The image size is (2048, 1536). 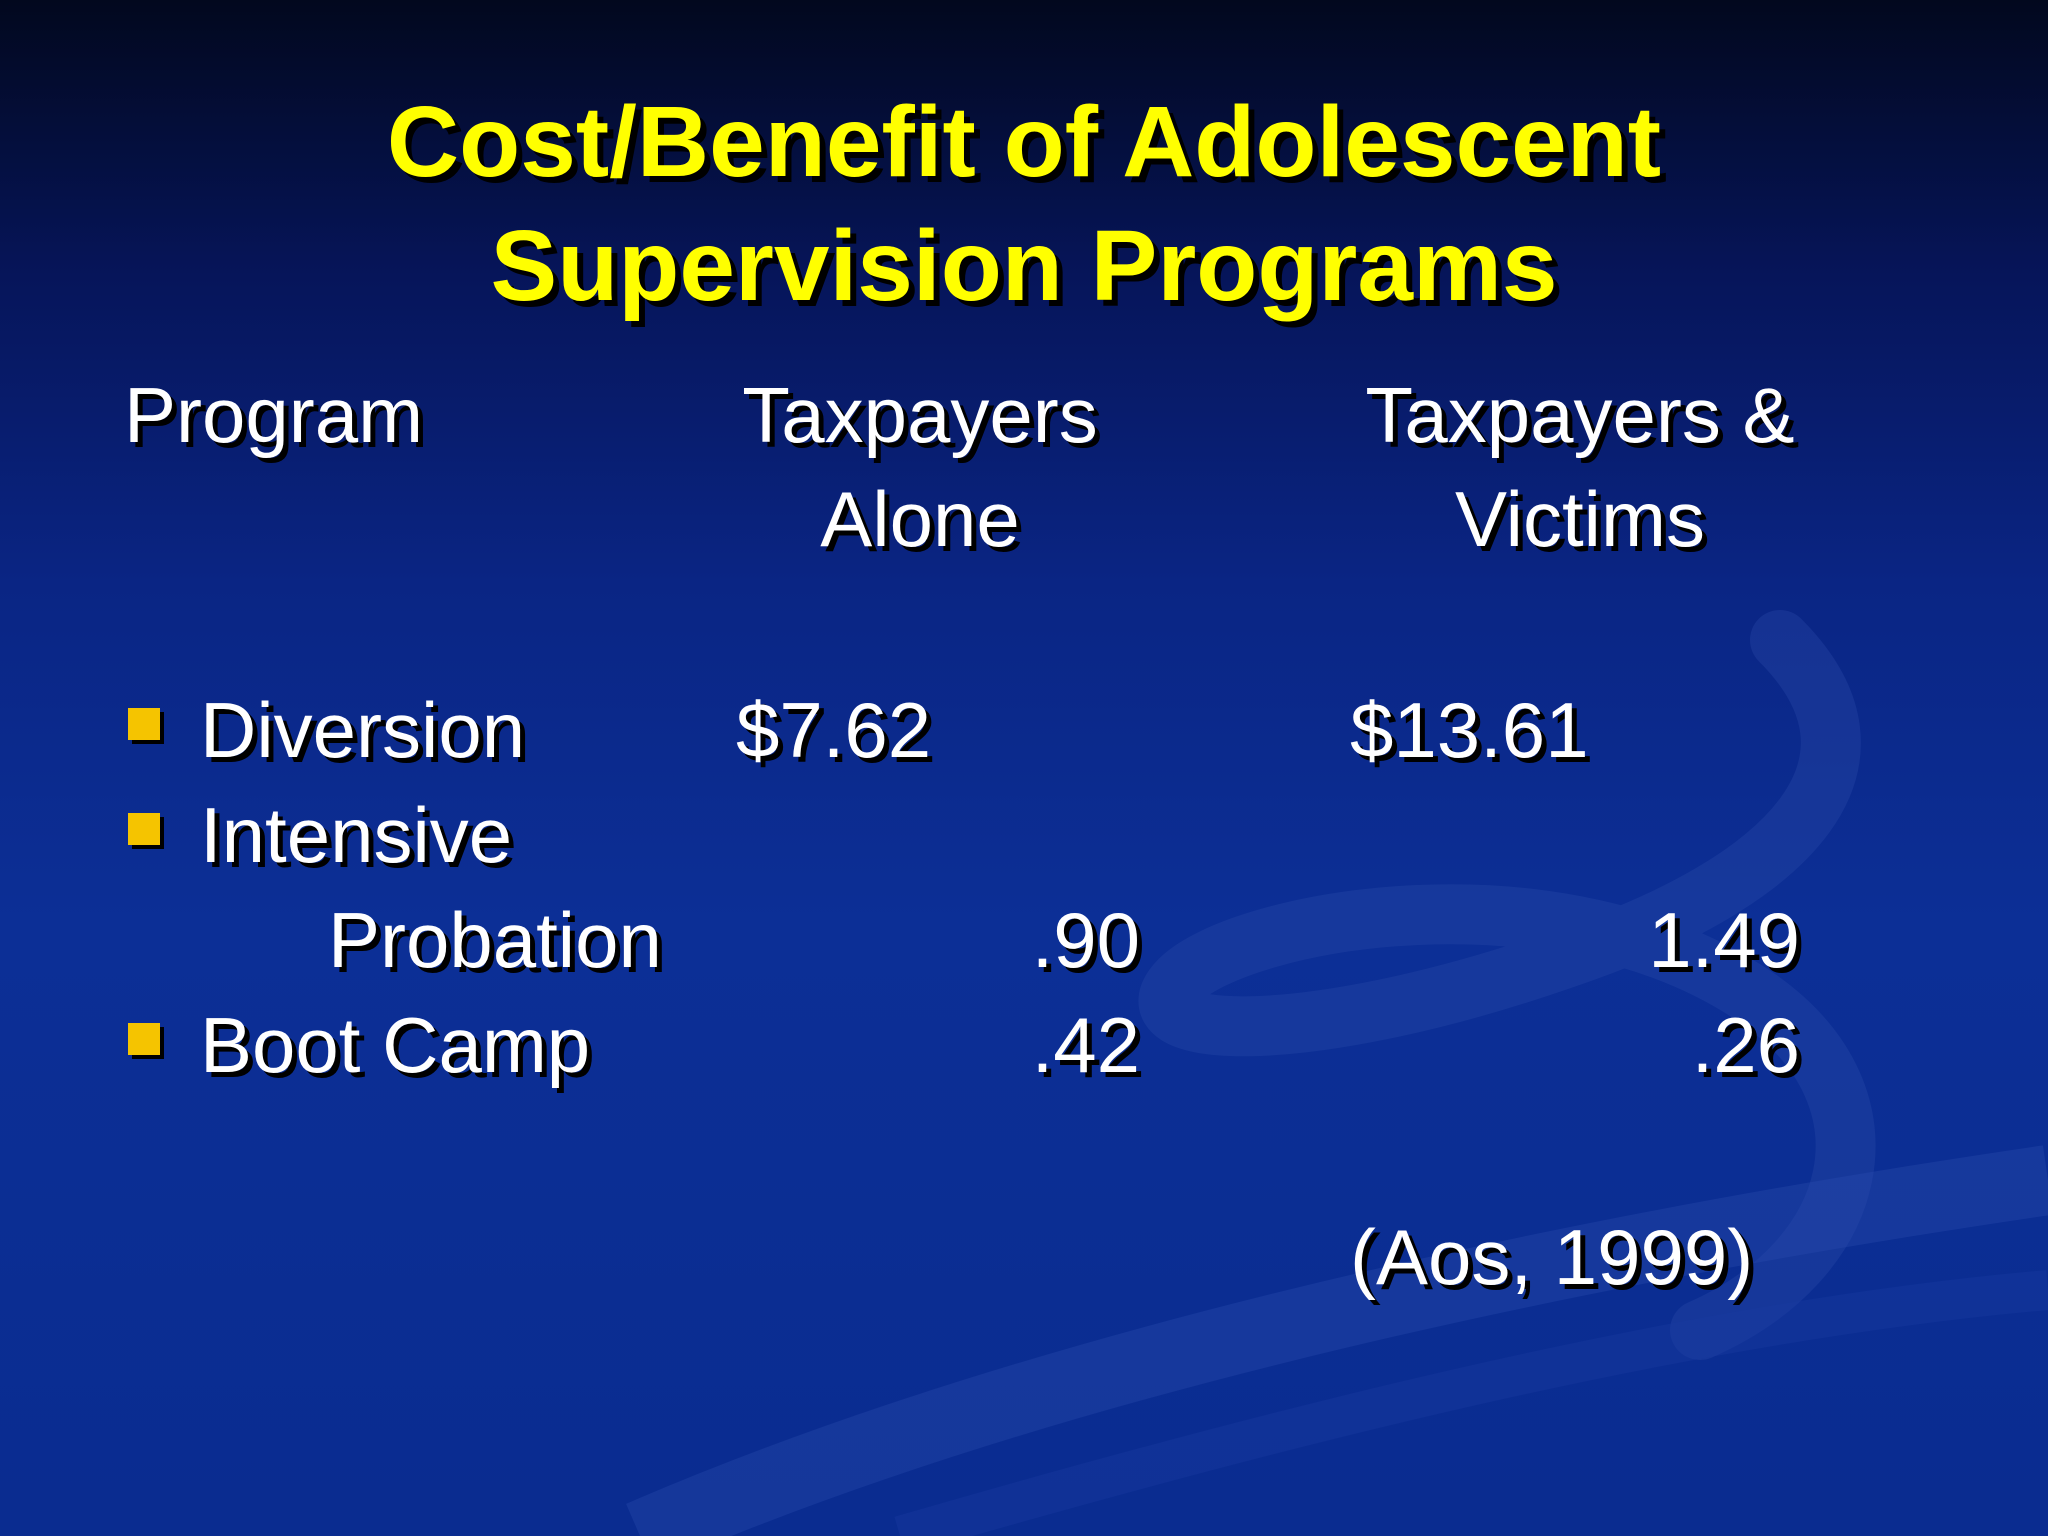 What do you see at coordinates (395, 1045) in the screenshot?
I see `row-label-boot-camp: Boot Camp` at bounding box center [395, 1045].